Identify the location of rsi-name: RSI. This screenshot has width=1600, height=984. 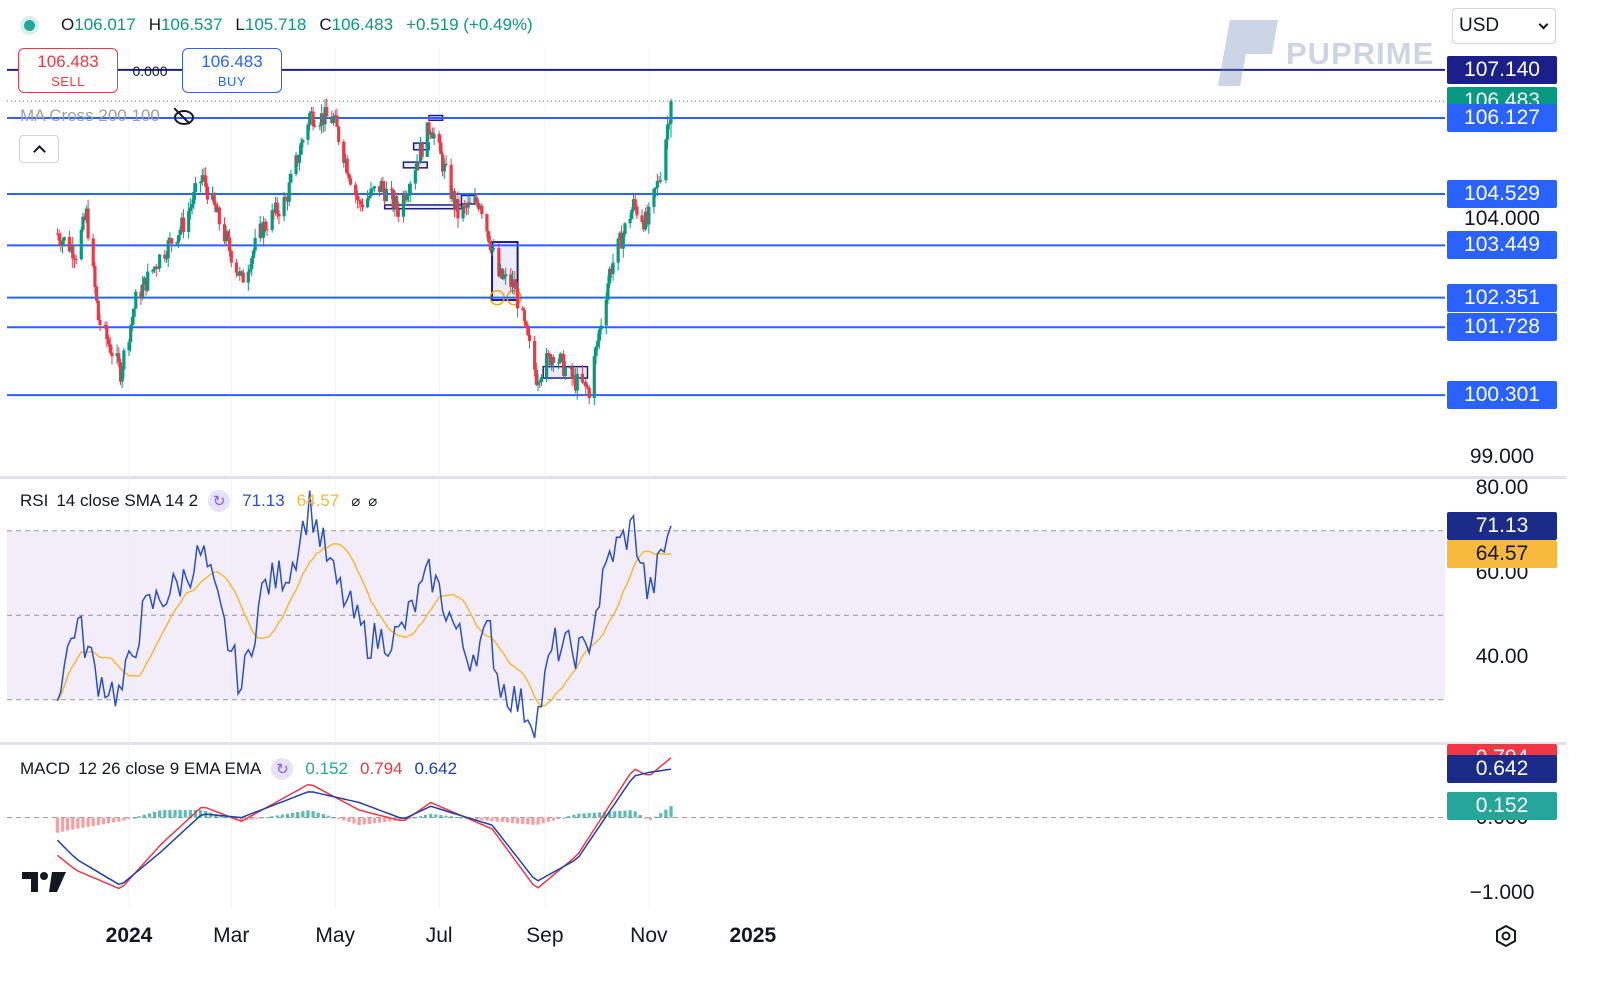
(34, 500).